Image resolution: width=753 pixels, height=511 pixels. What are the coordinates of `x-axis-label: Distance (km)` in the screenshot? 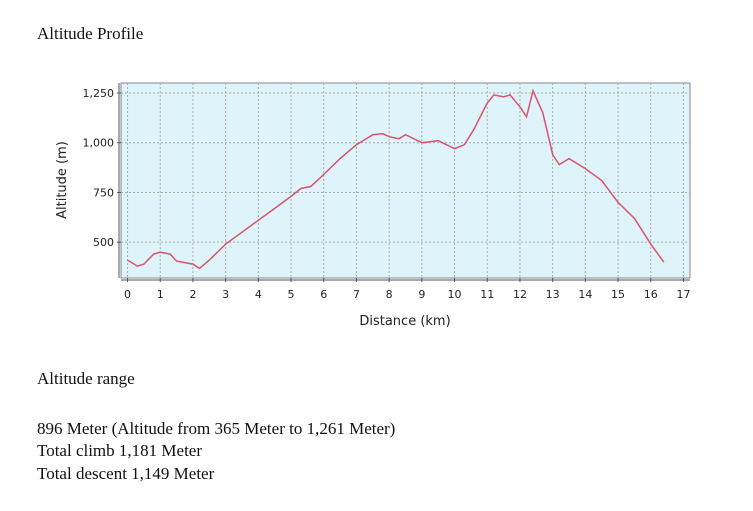 It's located at (404, 321).